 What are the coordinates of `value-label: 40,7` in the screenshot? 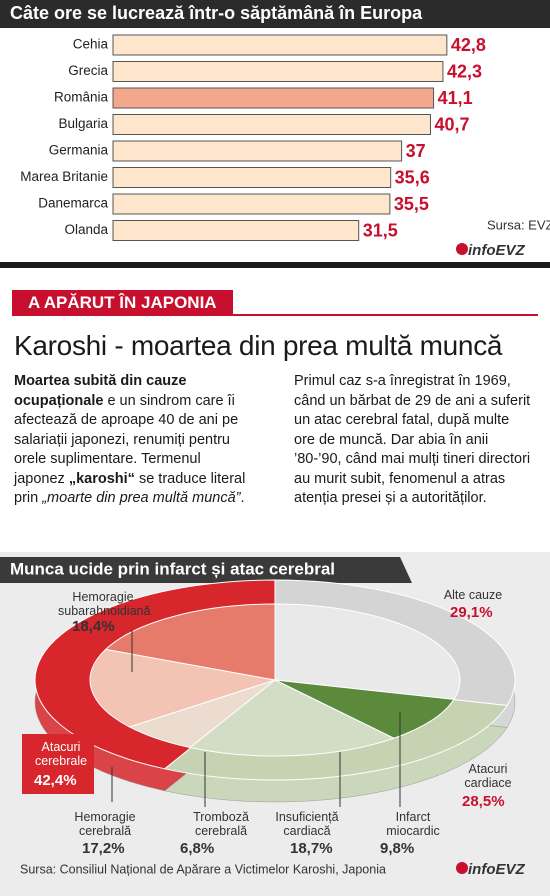 It's located at (451, 124).